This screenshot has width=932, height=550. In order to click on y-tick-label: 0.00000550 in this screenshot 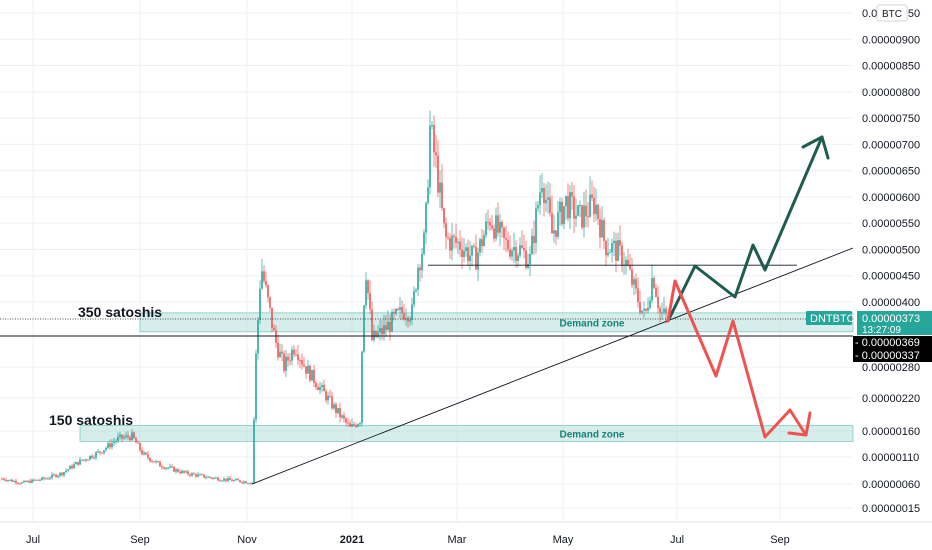, I will do `click(891, 224)`.